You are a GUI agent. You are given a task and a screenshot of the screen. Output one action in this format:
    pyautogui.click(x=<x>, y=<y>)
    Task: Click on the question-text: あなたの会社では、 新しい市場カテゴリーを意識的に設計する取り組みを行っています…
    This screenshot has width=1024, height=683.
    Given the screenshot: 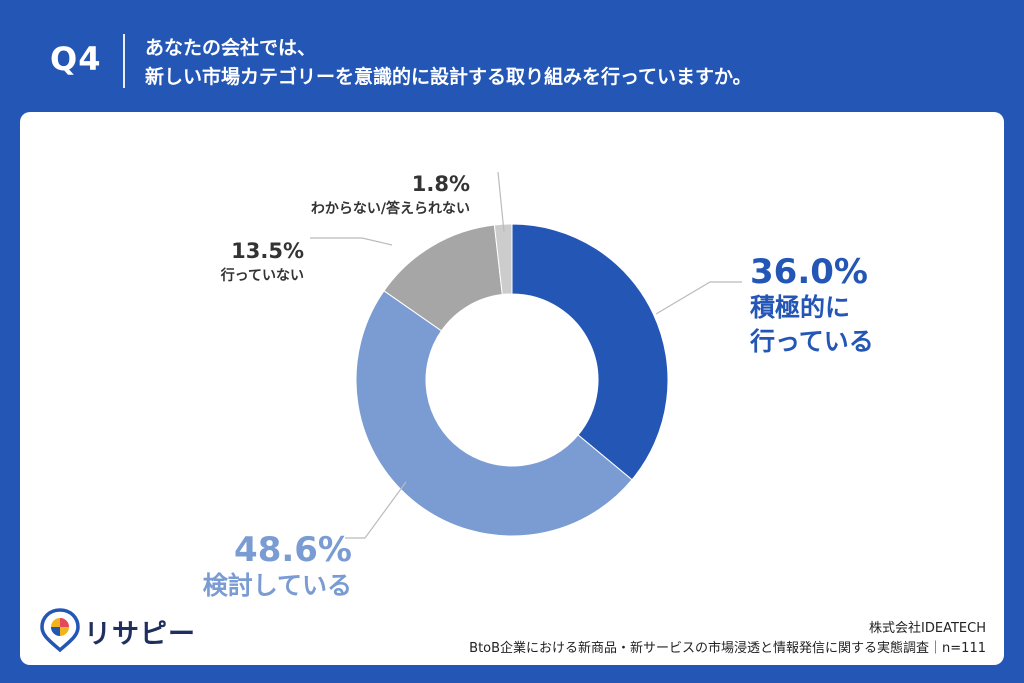 What is the action you would take?
    pyautogui.click(x=448, y=63)
    